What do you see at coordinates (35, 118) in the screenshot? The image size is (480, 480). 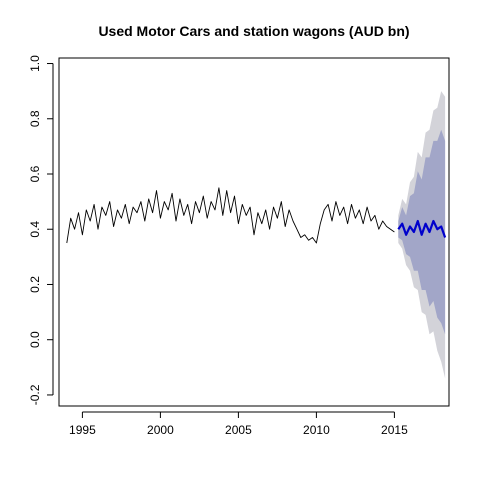 I see `y-tick-label: 0.8` at bounding box center [35, 118].